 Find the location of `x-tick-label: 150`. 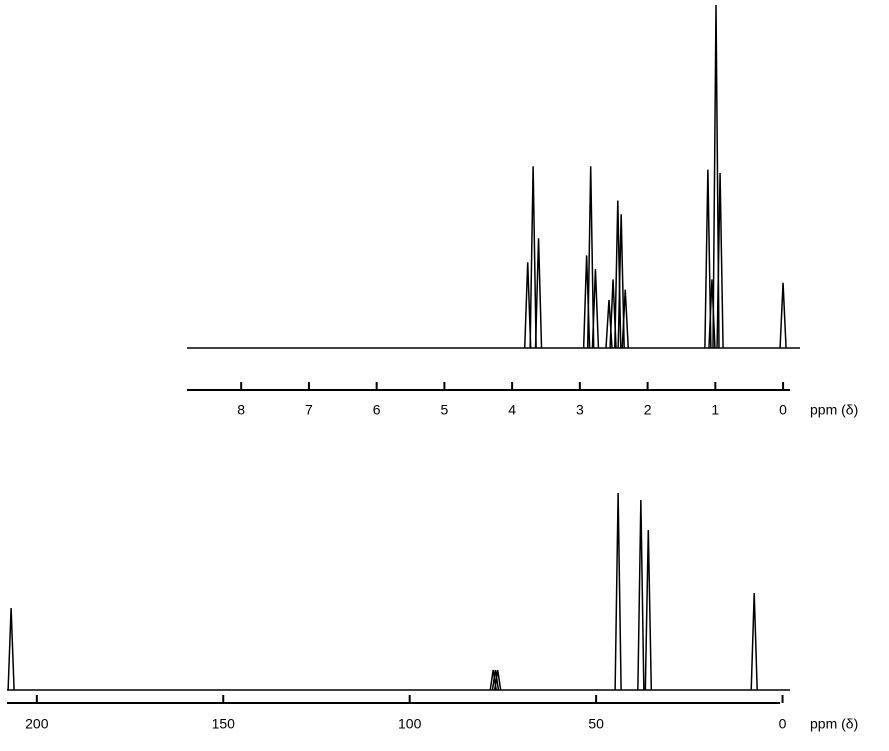

x-tick-label: 150 is located at coordinates (224, 724).